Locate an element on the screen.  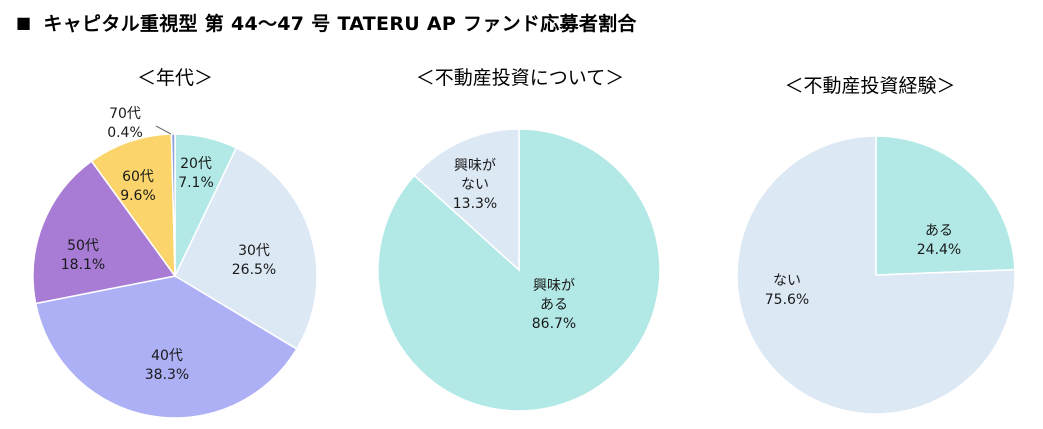
slice-label-70s: 70代 0.4% is located at coordinates (125, 123).